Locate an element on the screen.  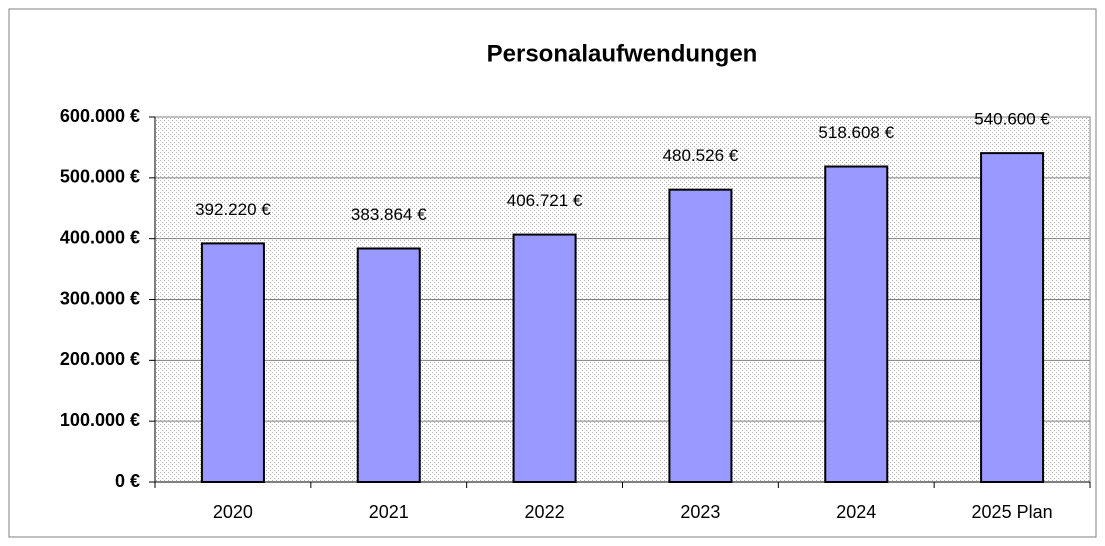
value-label: 540.600 € is located at coordinates (1012, 119).